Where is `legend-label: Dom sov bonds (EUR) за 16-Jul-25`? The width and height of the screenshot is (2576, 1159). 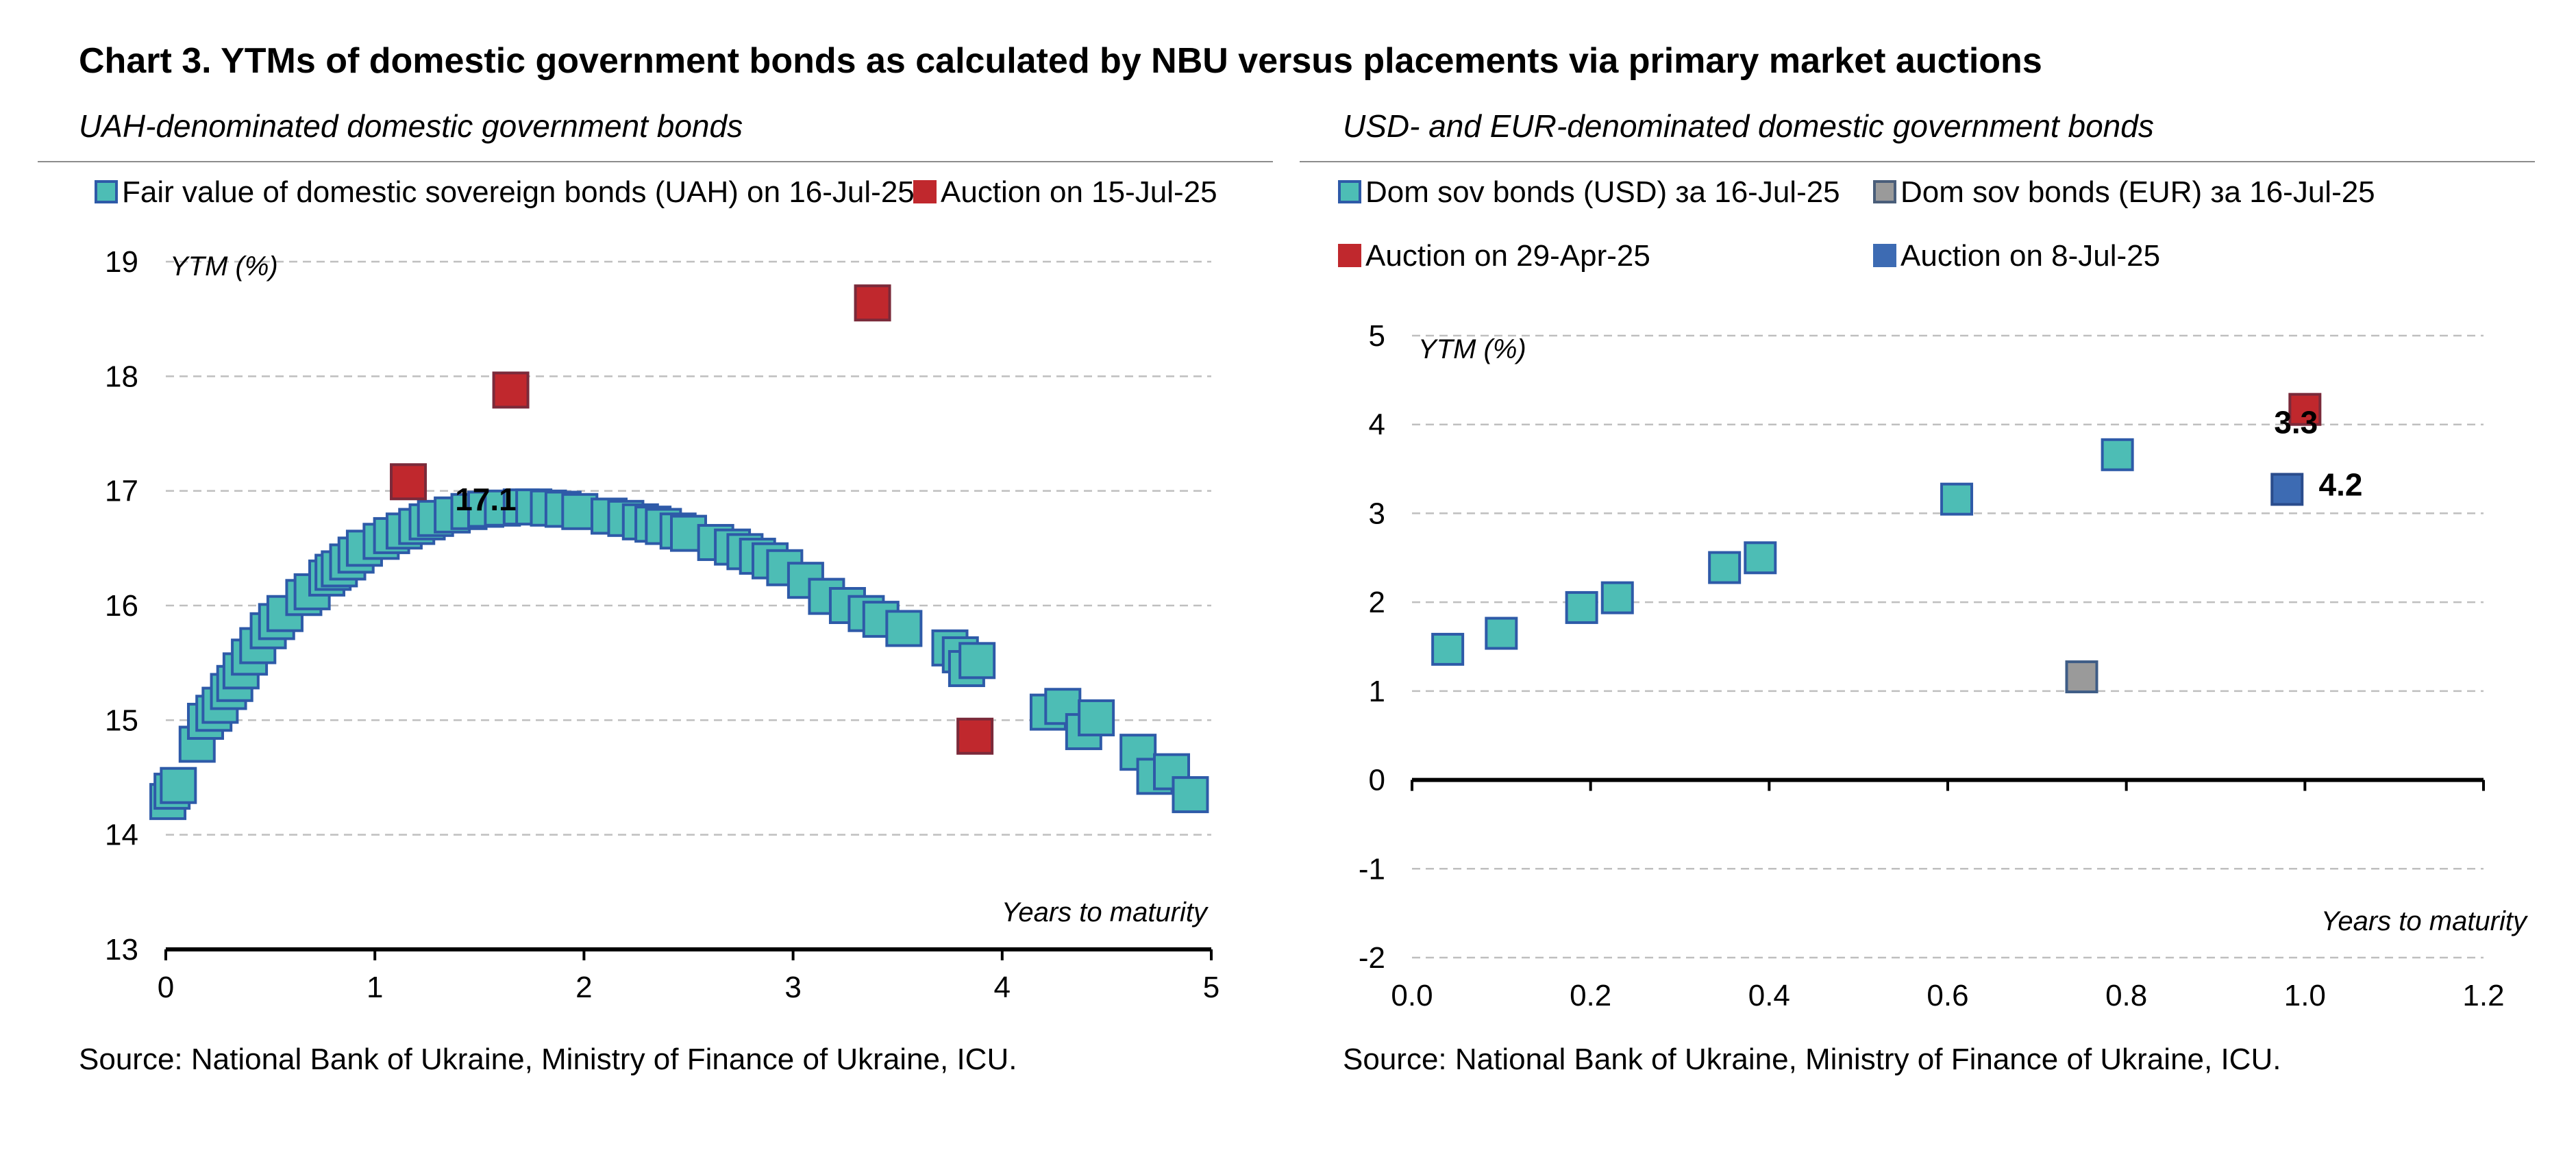 legend-label: Dom sov bonds (EUR) за 16-Jul-25 is located at coordinates (2137, 192).